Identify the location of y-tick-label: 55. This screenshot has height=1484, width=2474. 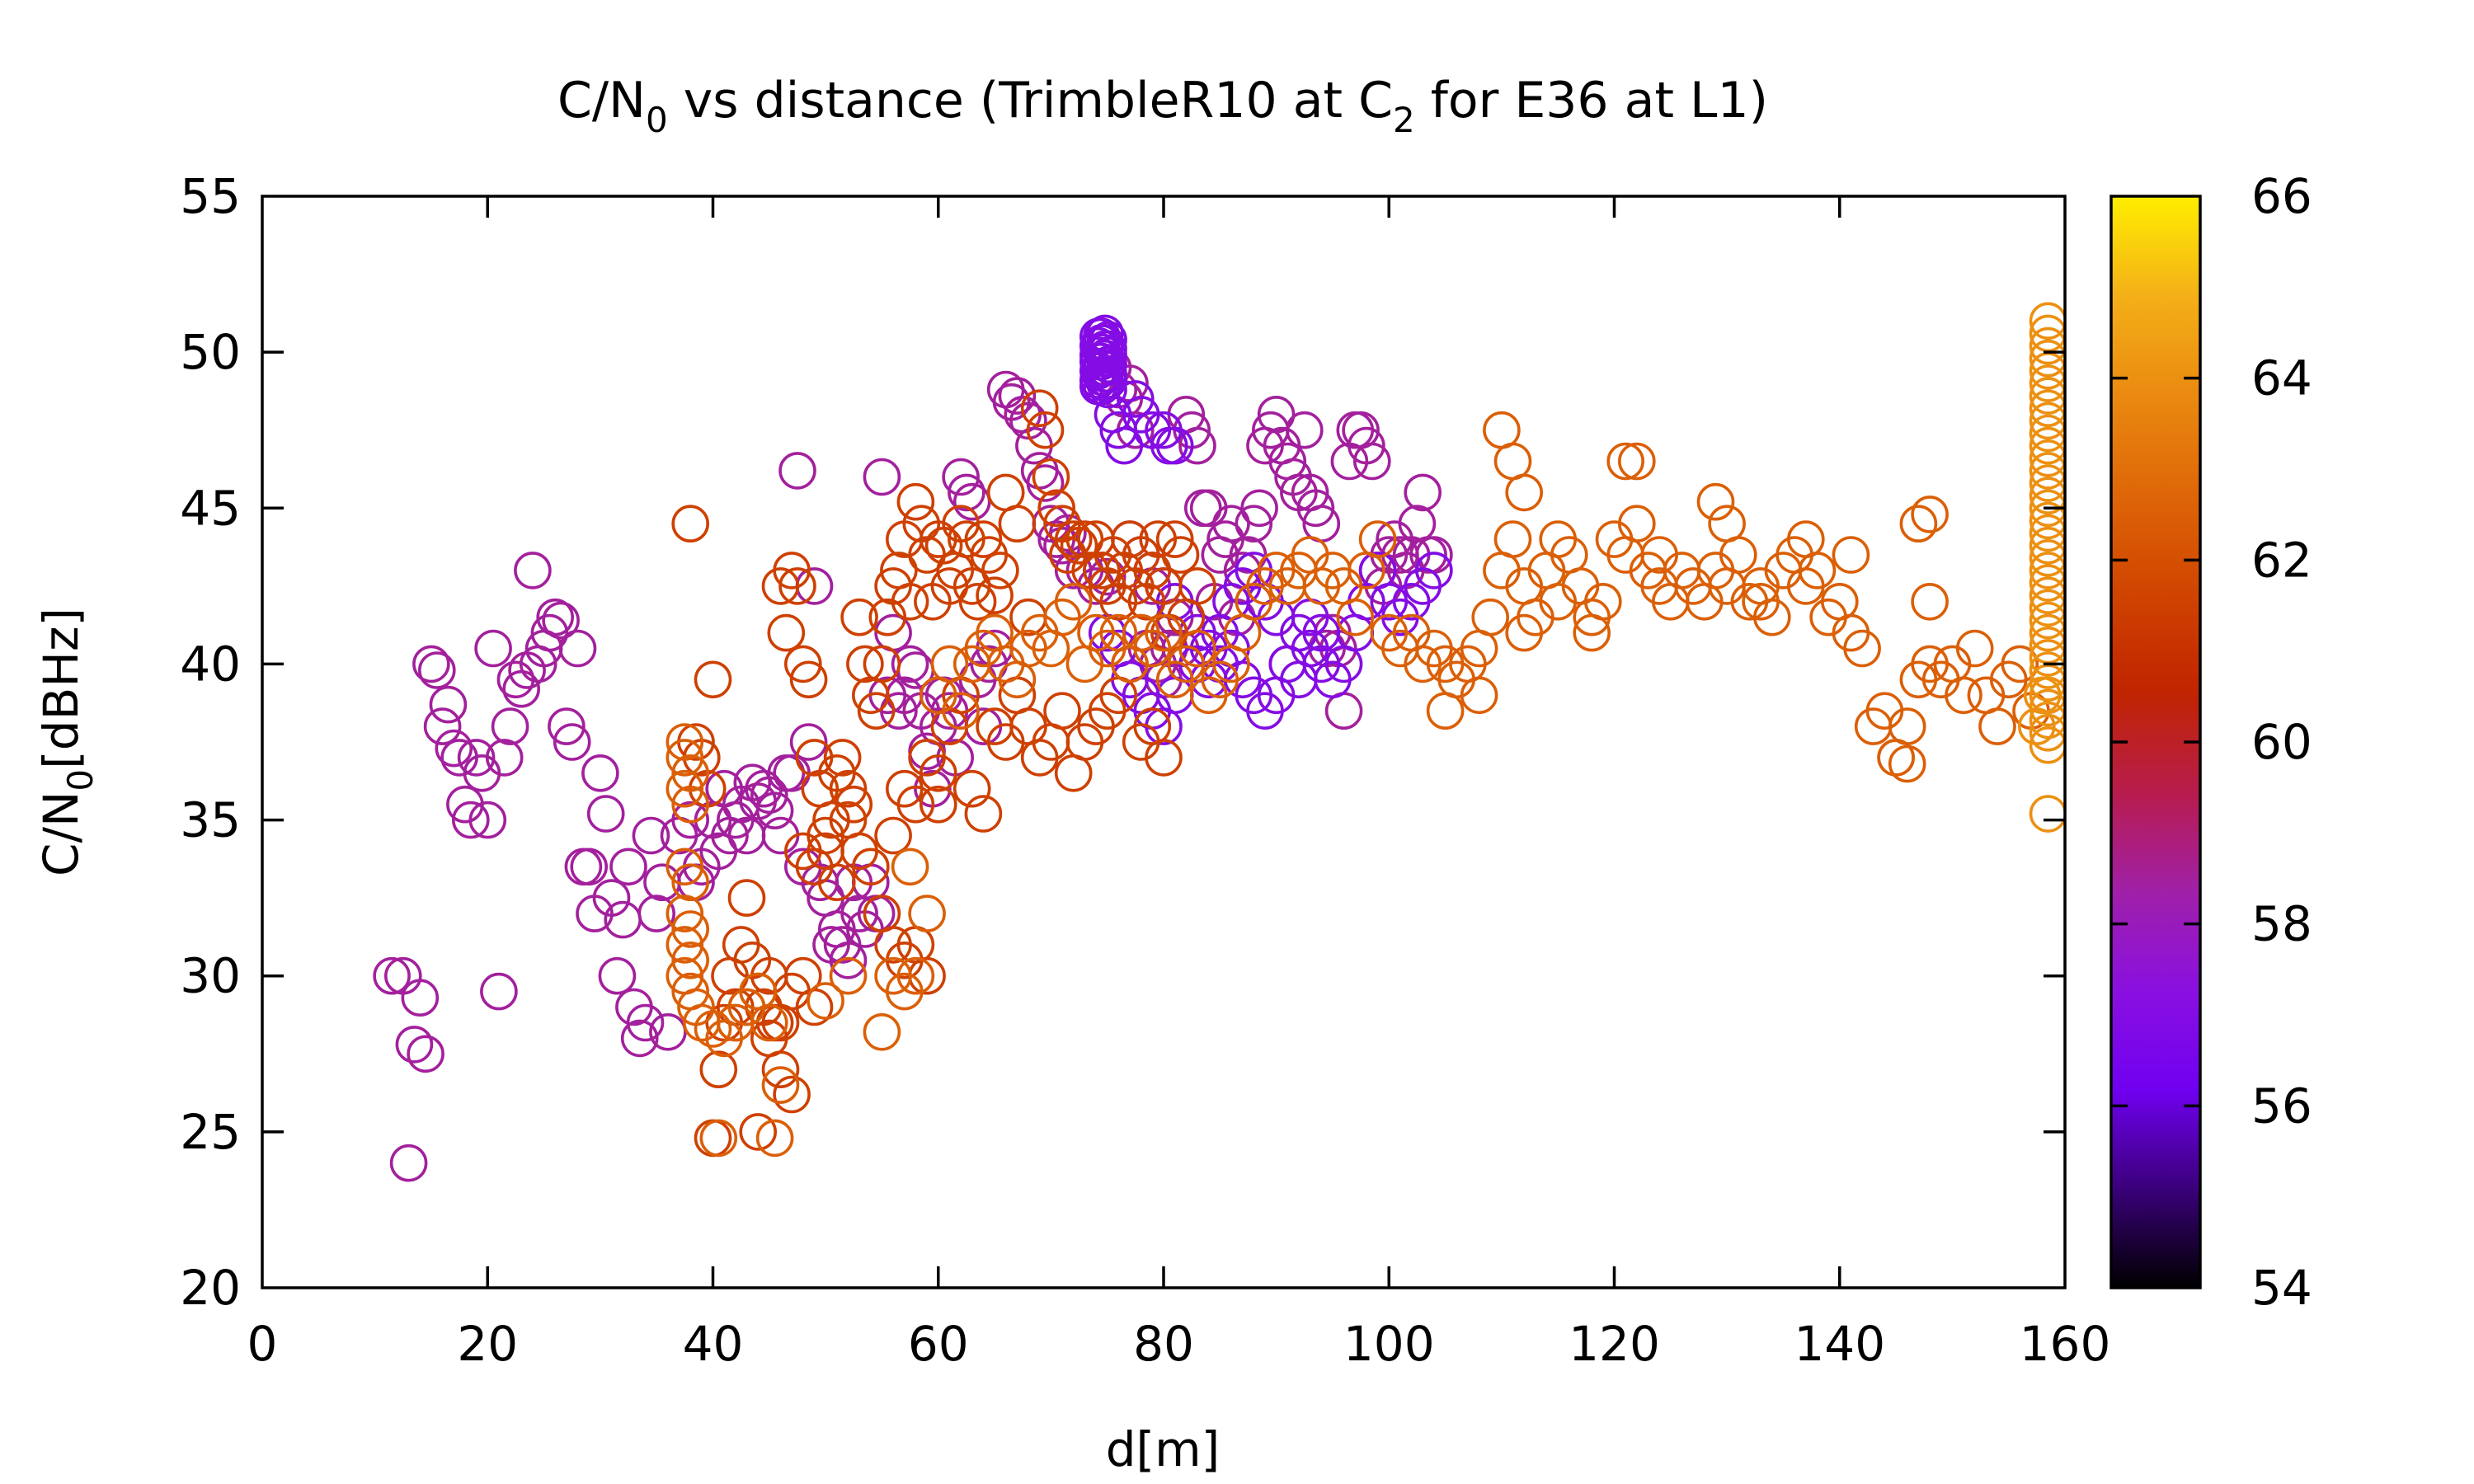
(210, 196).